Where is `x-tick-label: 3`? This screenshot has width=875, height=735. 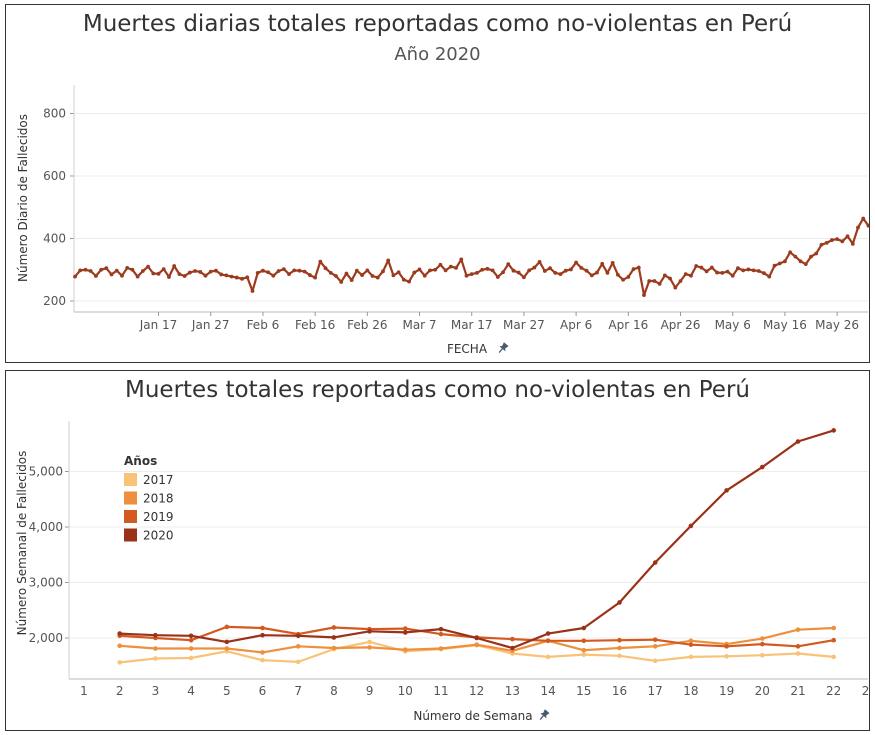 x-tick-label: 3 is located at coordinates (156, 691).